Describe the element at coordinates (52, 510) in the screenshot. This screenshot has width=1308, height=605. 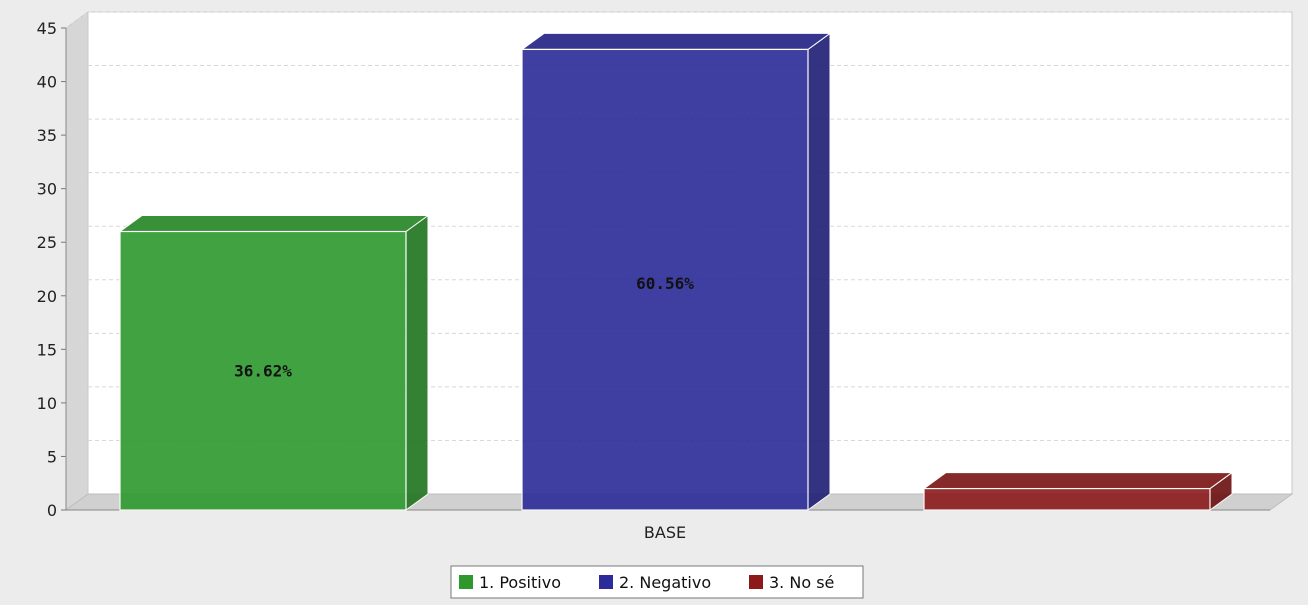
I see `y-tick-label: 0` at that location.